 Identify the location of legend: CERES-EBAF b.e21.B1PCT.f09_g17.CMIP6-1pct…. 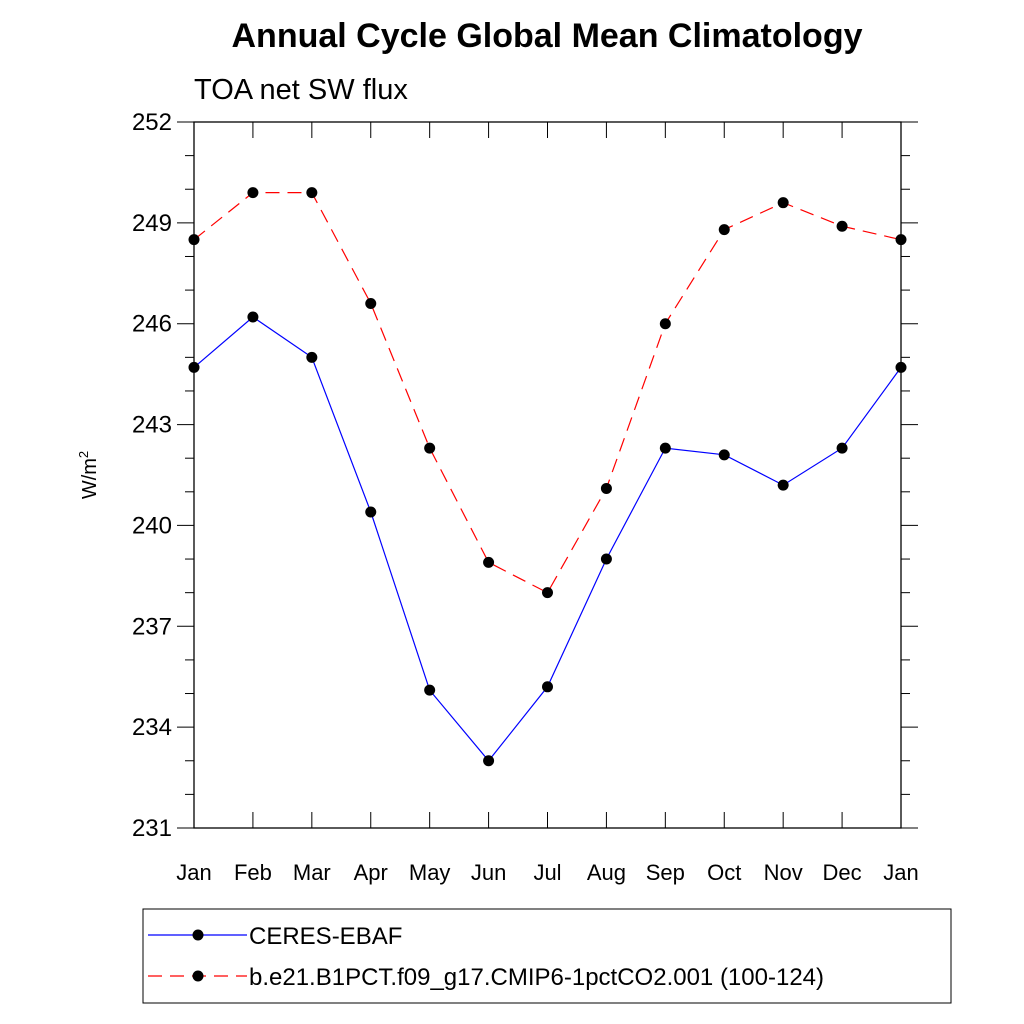
(486, 957).